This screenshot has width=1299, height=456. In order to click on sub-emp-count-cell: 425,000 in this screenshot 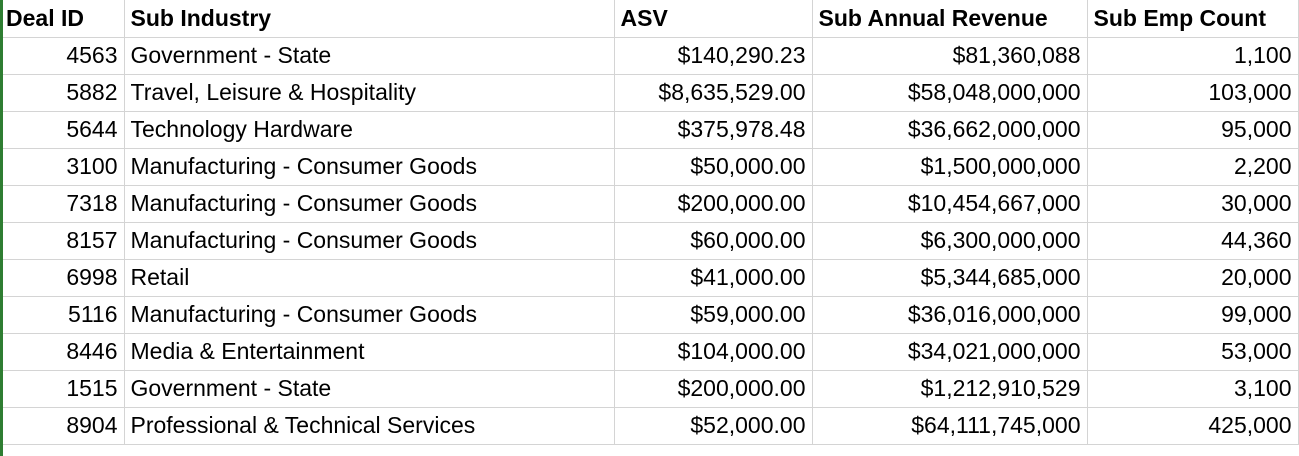, I will do `click(1193, 426)`.